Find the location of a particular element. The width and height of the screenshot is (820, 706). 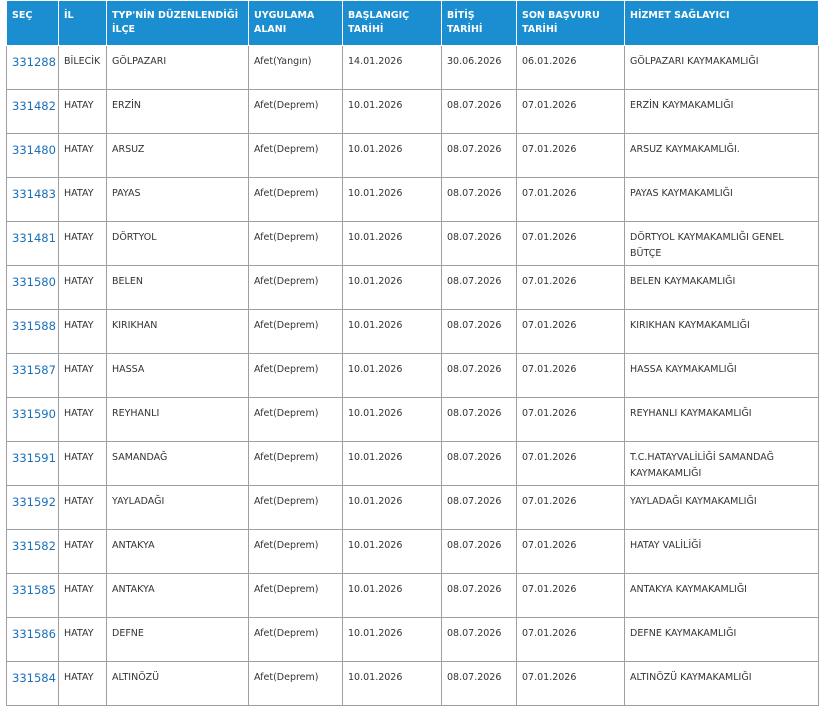

select-cell: 331584 is located at coordinates (32, 683).